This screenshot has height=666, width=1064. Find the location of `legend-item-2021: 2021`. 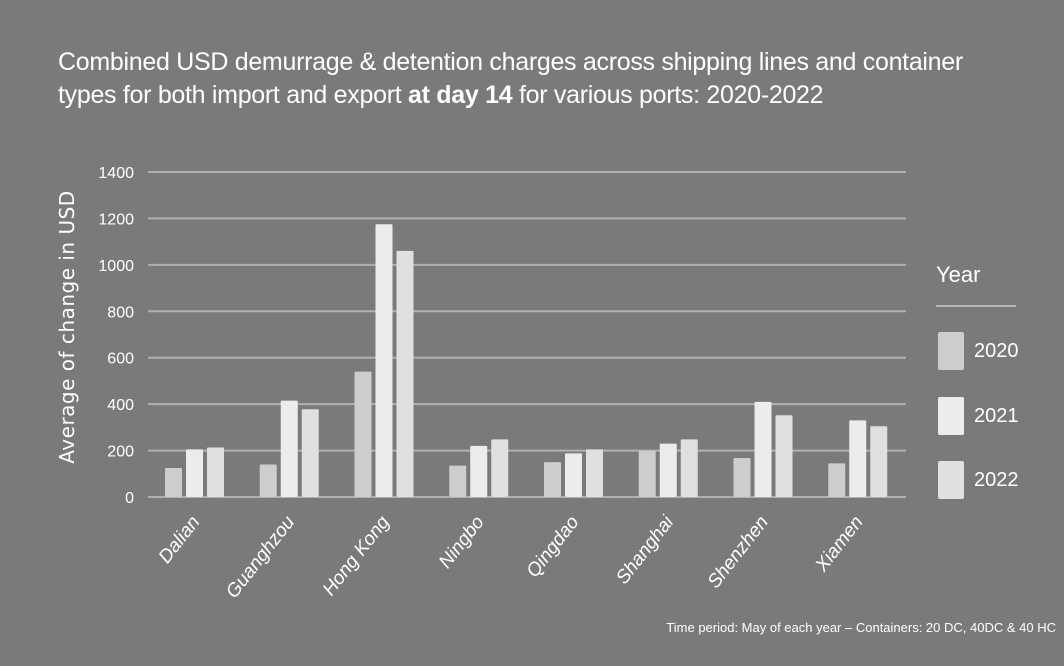

legend-item-2021: 2021 is located at coordinates (993, 417).